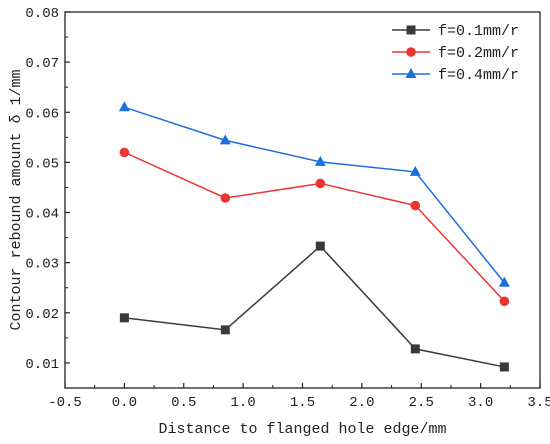  Describe the element at coordinates (42, 365) in the screenshot. I see `y-tick-label: 0.01` at that location.